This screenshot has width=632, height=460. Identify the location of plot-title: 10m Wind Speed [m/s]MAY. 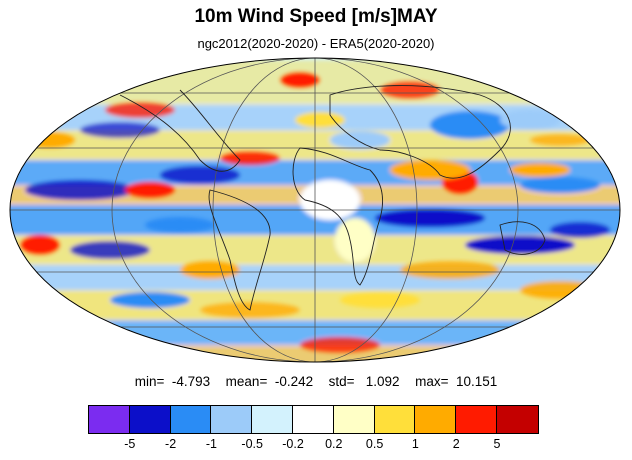
(316, 16).